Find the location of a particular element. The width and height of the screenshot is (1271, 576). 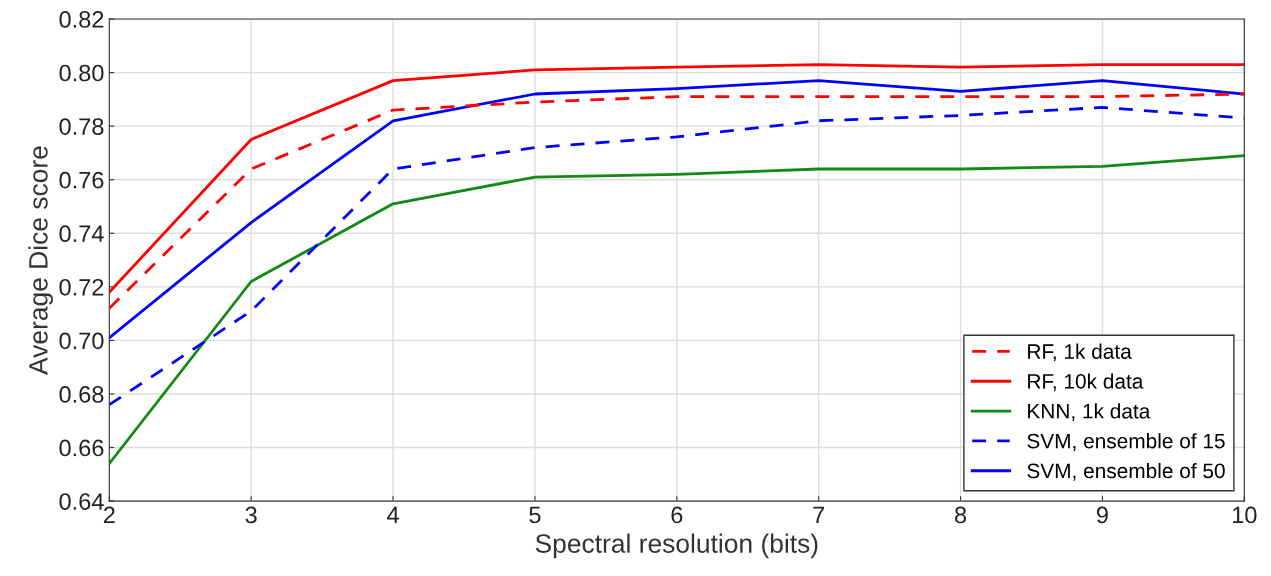

x-tick-label: 5 is located at coordinates (535, 515).